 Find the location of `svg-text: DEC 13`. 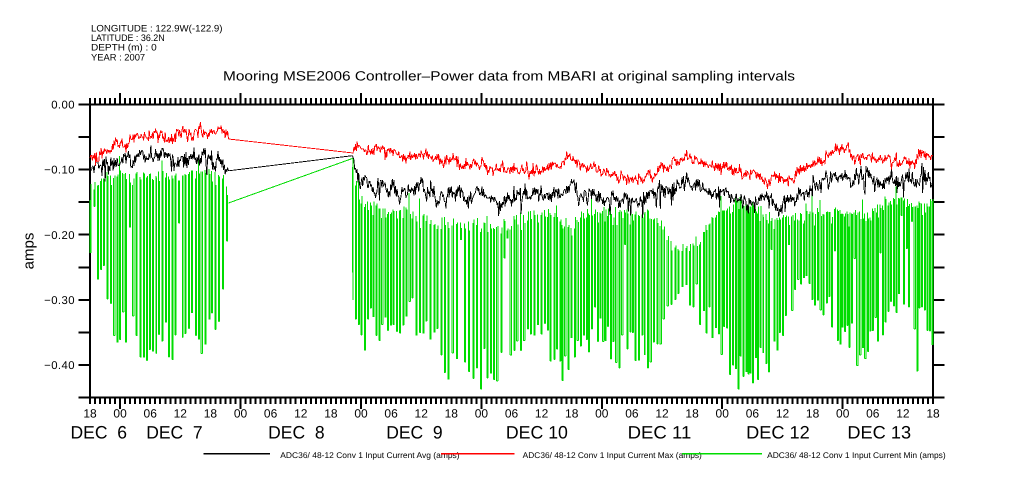

svg-text: DEC 13 is located at coordinates (879, 433).